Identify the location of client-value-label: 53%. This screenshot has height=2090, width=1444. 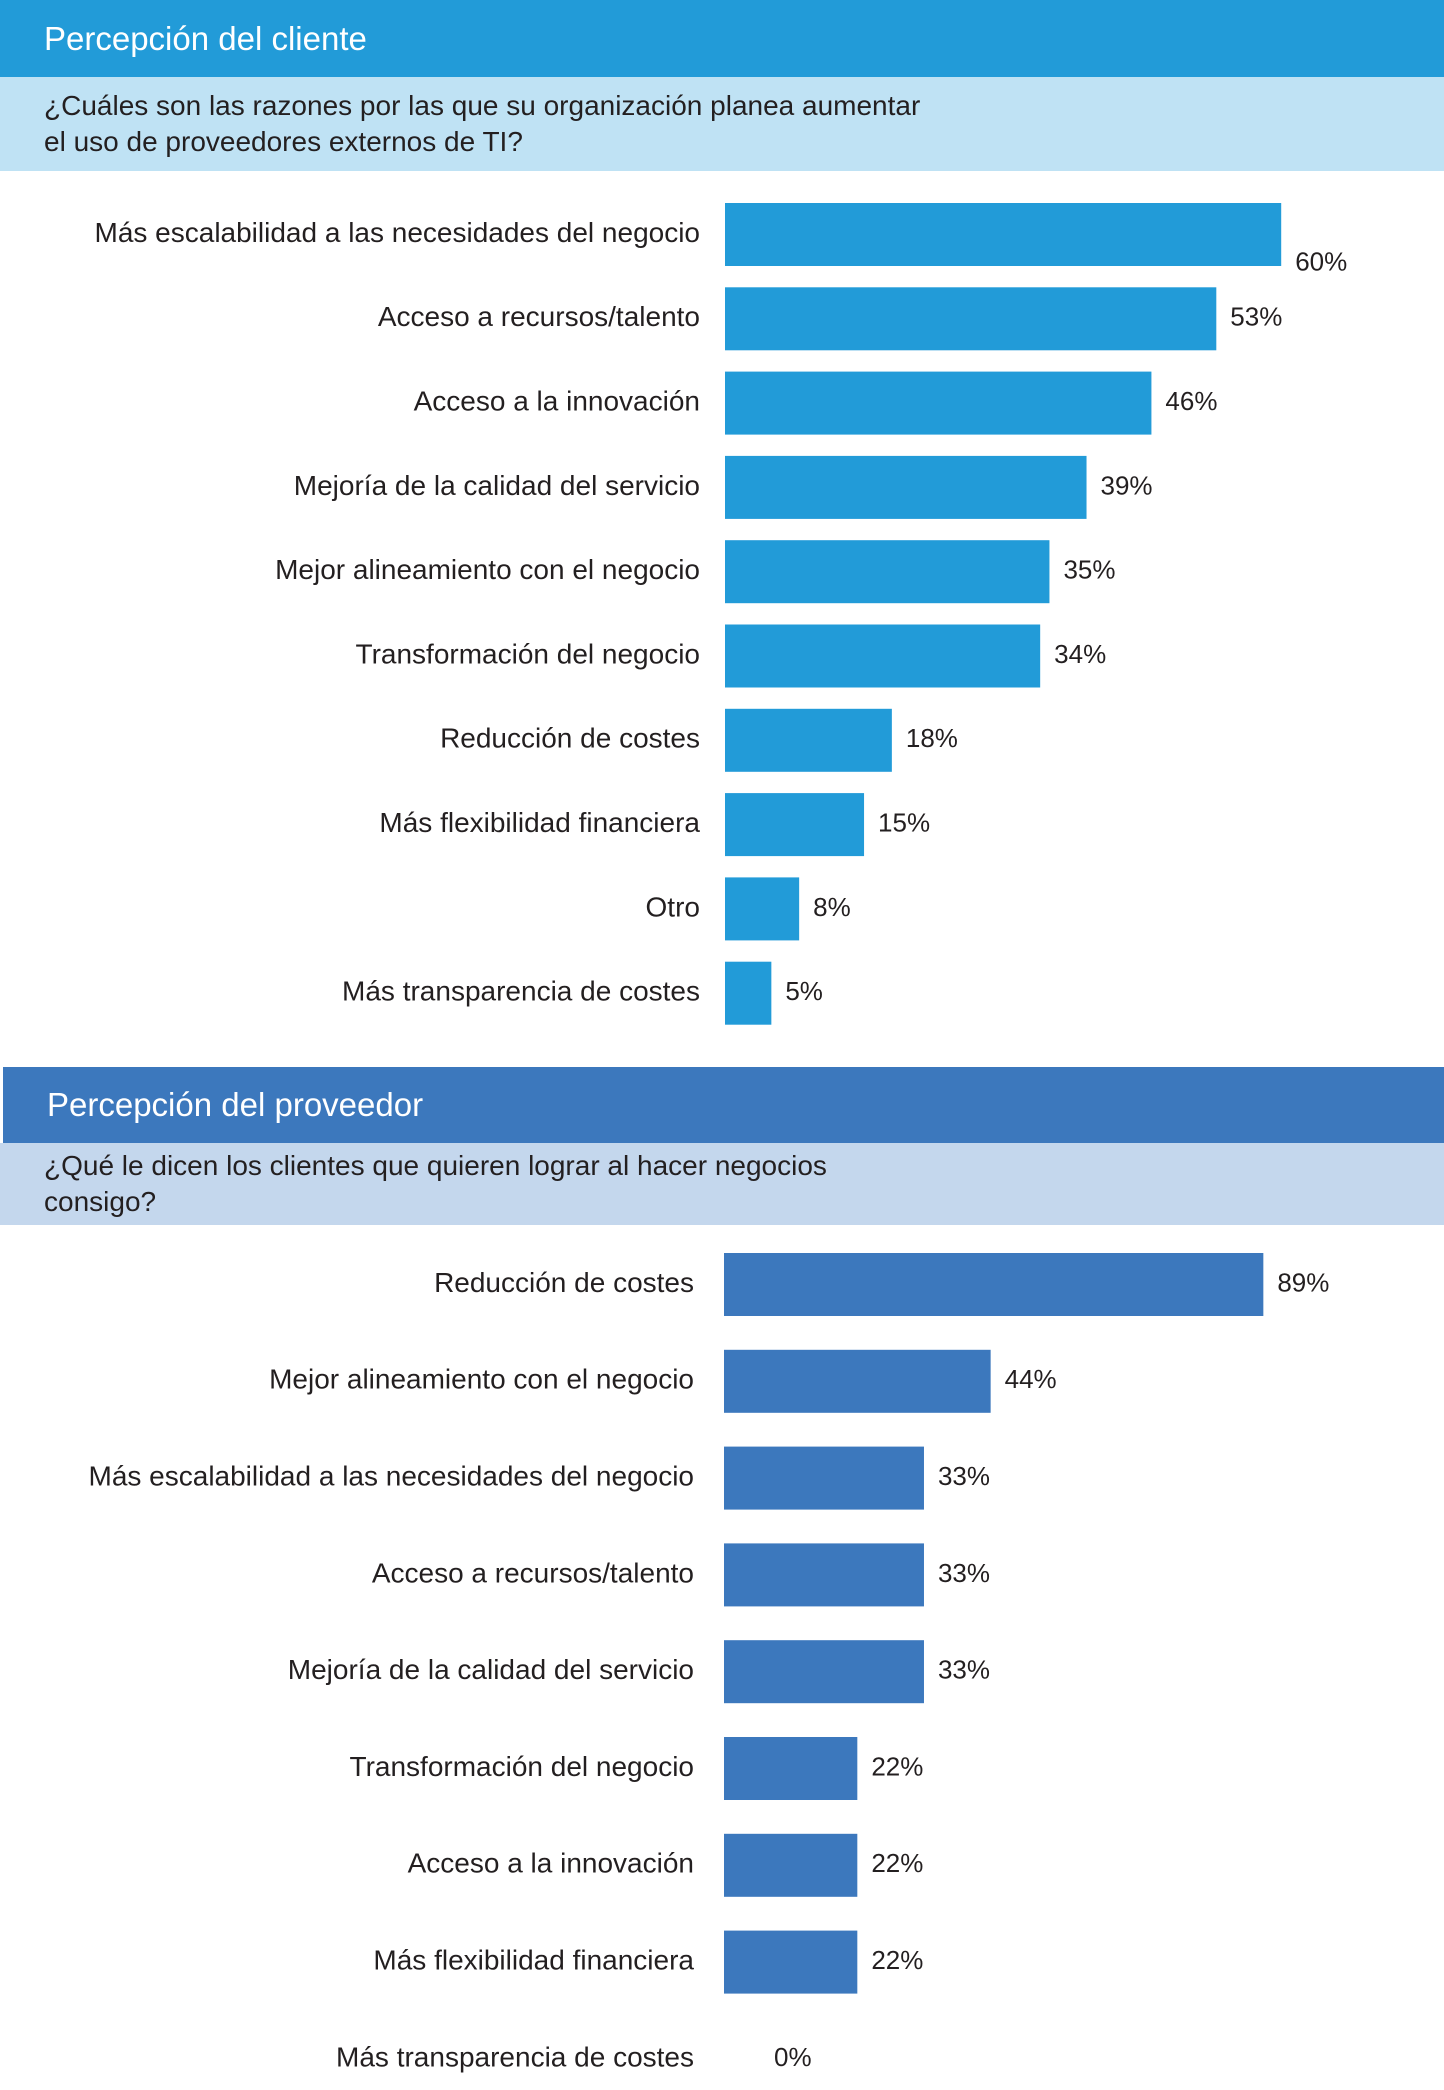
(1256, 317).